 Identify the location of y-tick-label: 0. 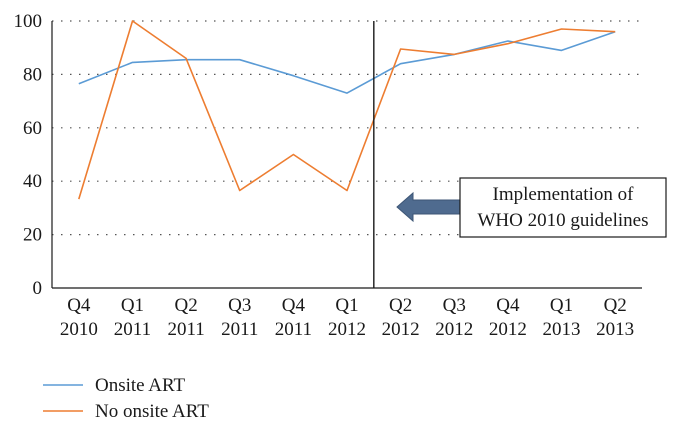
(38, 288).